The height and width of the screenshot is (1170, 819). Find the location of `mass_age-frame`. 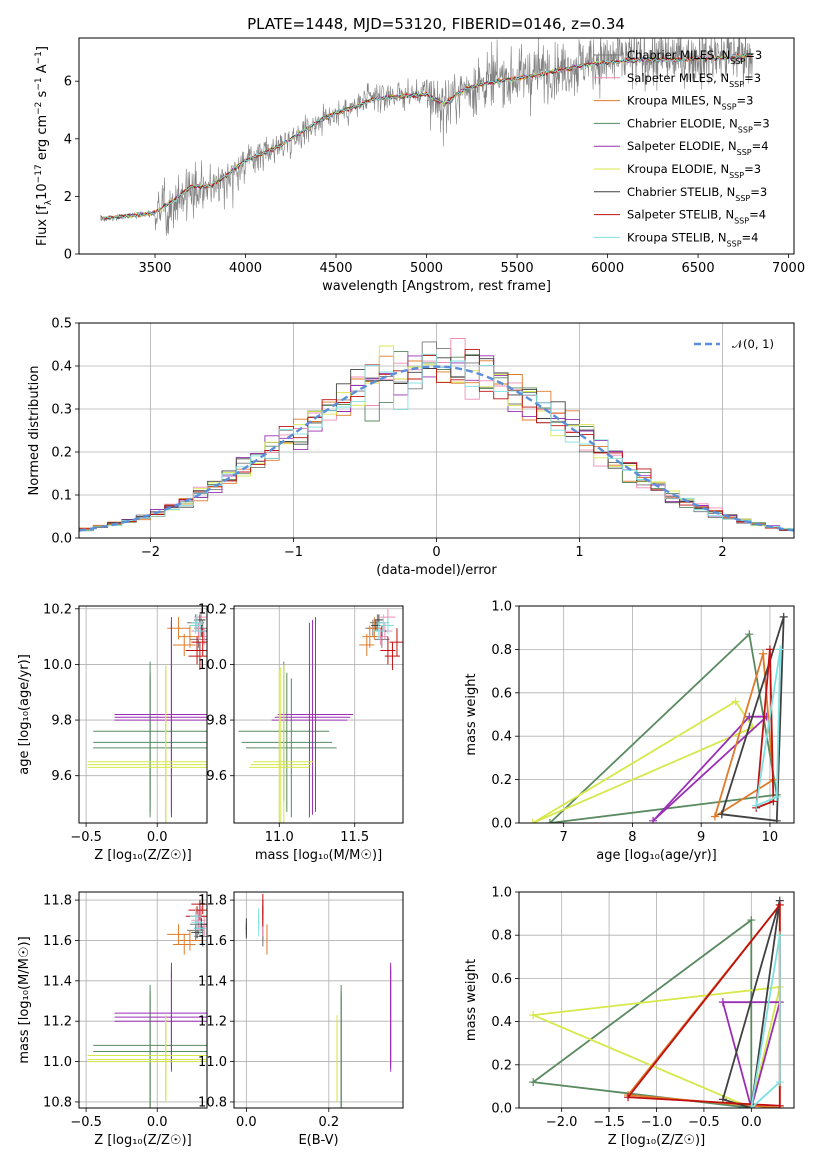

mass_age-frame is located at coordinates (318, 714).